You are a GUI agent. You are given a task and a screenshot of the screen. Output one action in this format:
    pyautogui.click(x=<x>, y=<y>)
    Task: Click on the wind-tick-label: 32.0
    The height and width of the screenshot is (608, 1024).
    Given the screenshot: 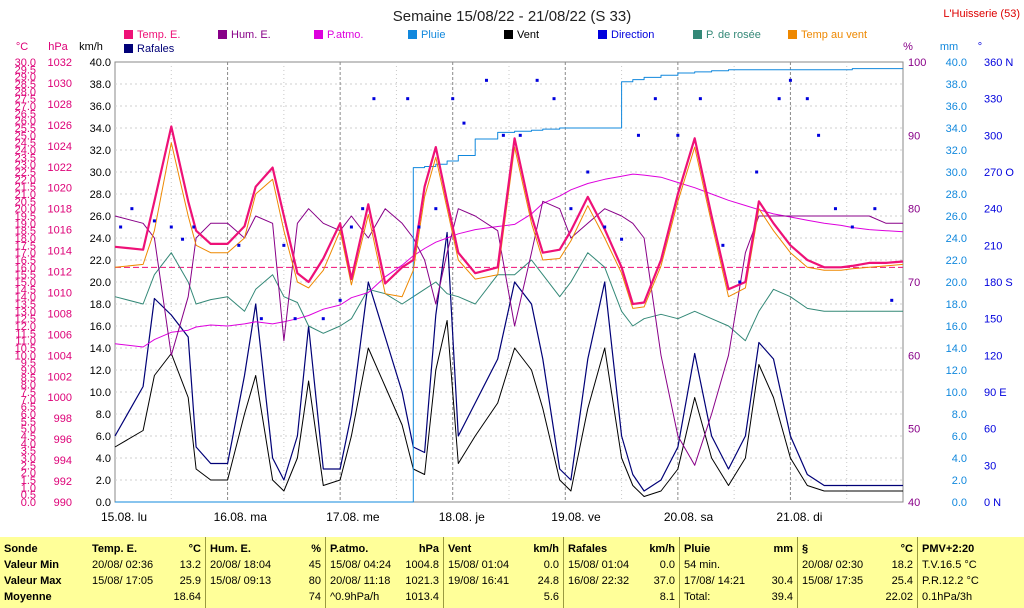 What is the action you would take?
    pyautogui.click(x=100, y=151)
    